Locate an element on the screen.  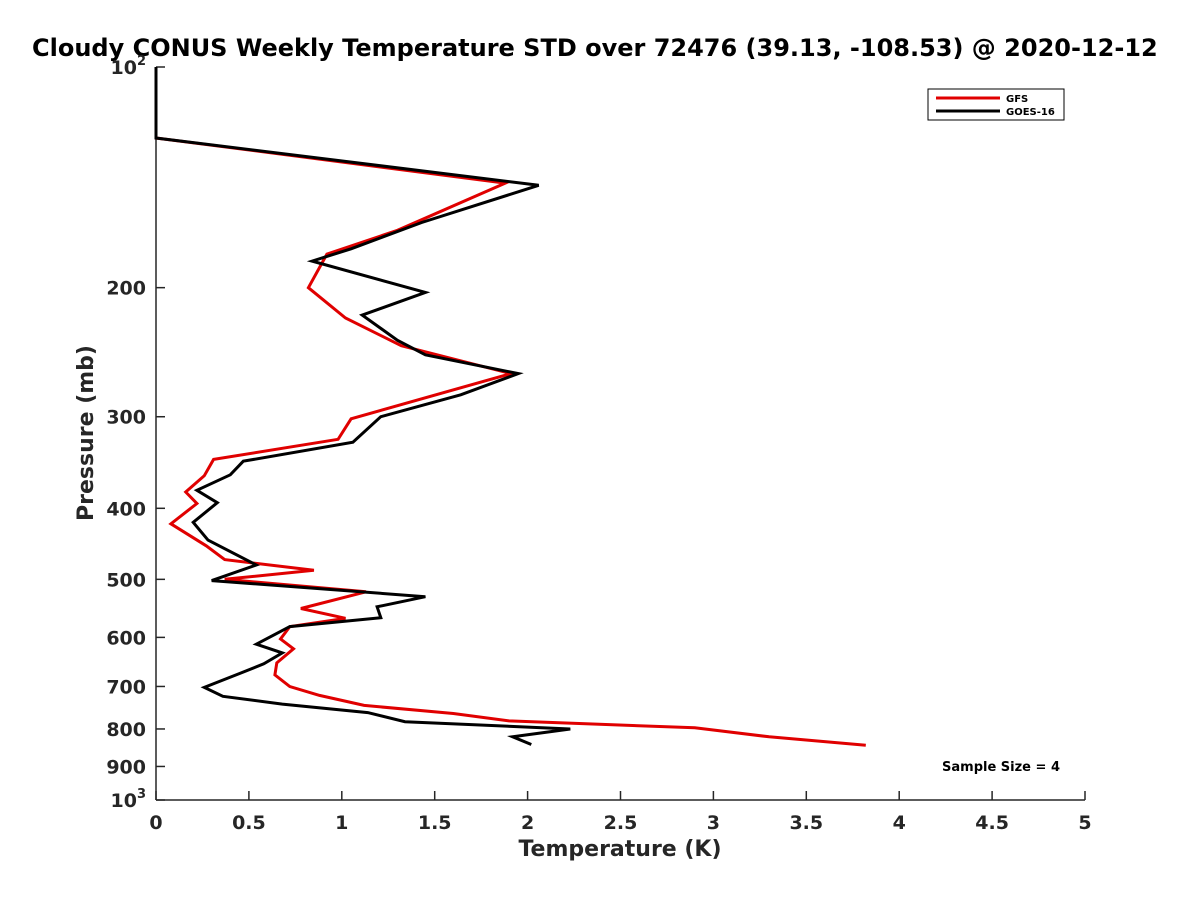
x-tick-label: 4.5 is located at coordinates (992, 823).